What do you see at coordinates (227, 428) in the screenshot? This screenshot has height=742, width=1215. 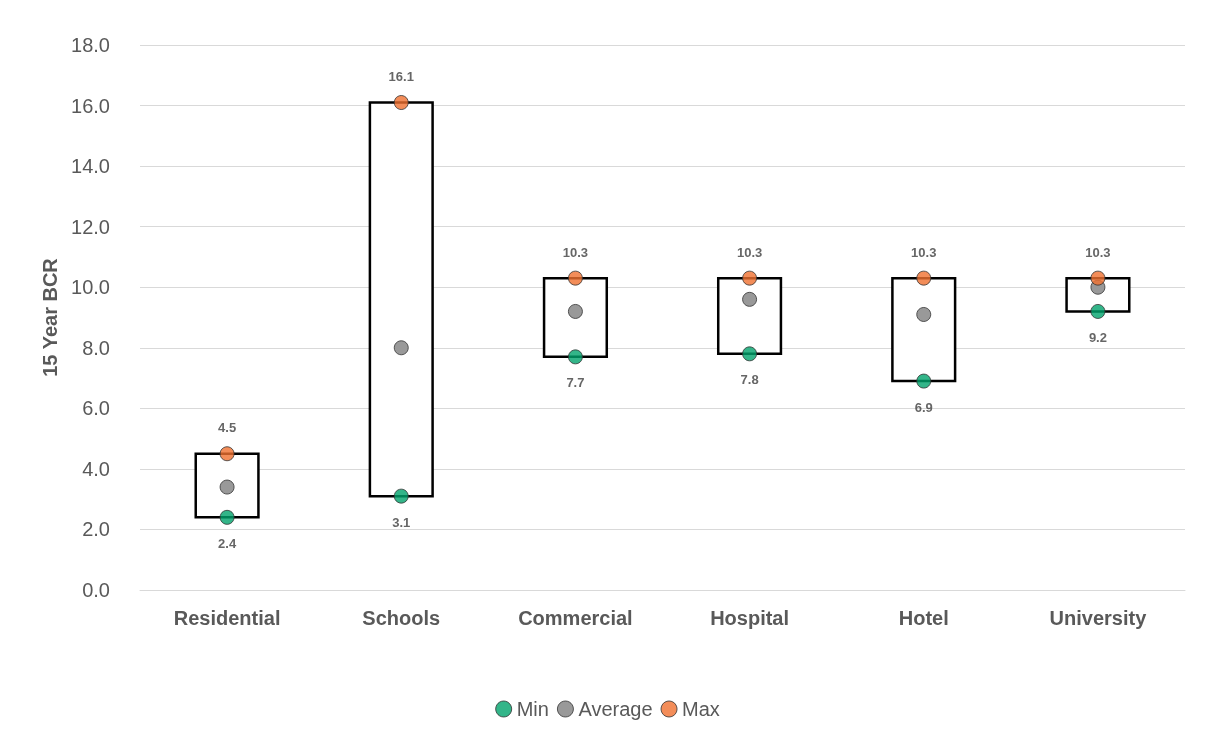 I see `data-label: 4.5` at bounding box center [227, 428].